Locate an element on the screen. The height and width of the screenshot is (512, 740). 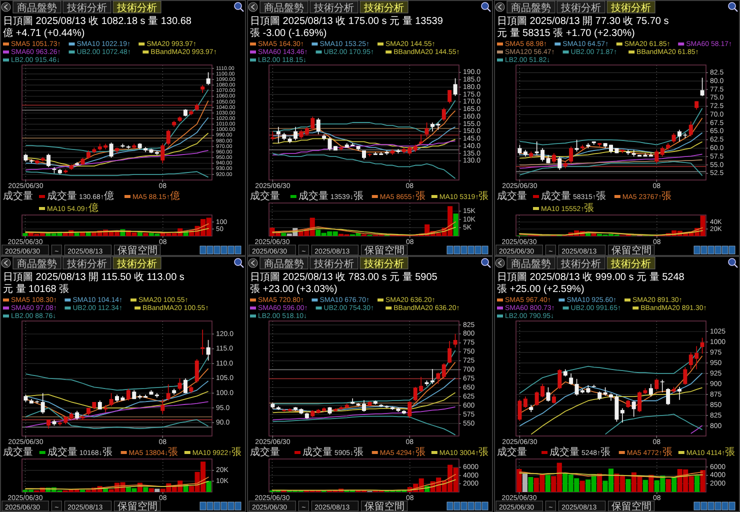
chart-title: 日頂圖 2025/08/13 收 783.00 s 元 量 5905 張 +23.00 (+3.03%) is located at coordinates (344, 283).